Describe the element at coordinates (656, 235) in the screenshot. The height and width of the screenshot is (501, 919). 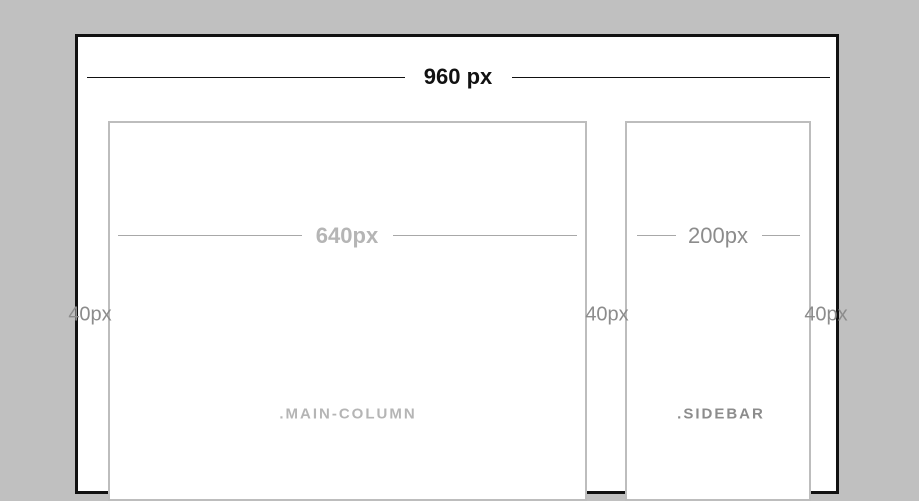
I see `sidebar-measure-line-left` at that location.